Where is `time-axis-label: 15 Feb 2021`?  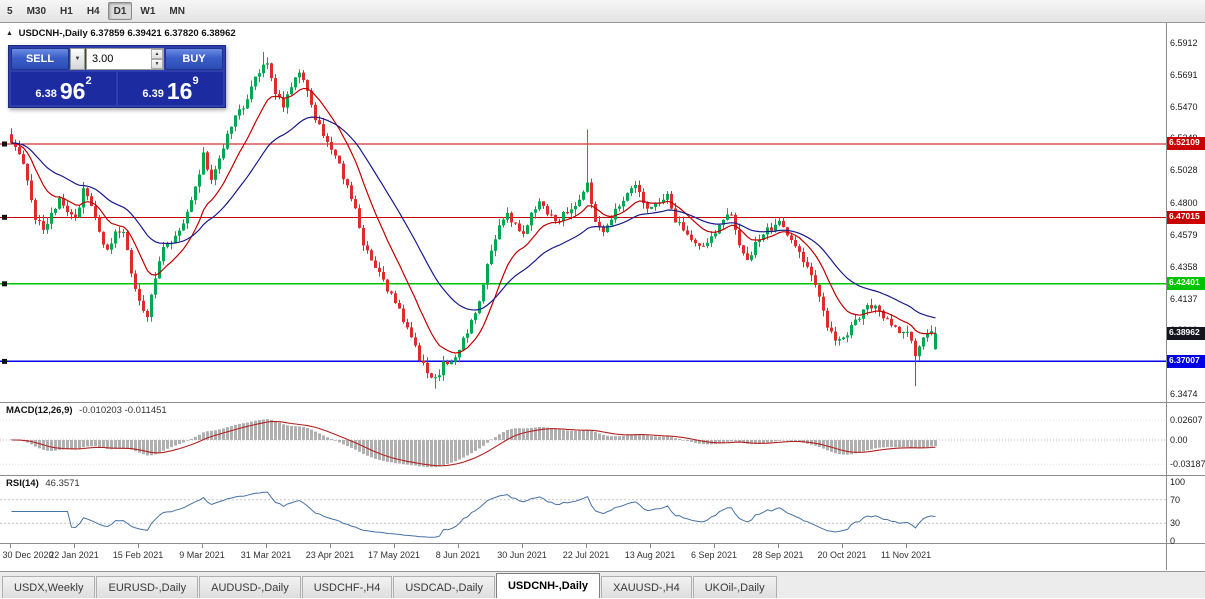 time-axis-label: 15 Feb 2021 is located at coordinates (138, 555).